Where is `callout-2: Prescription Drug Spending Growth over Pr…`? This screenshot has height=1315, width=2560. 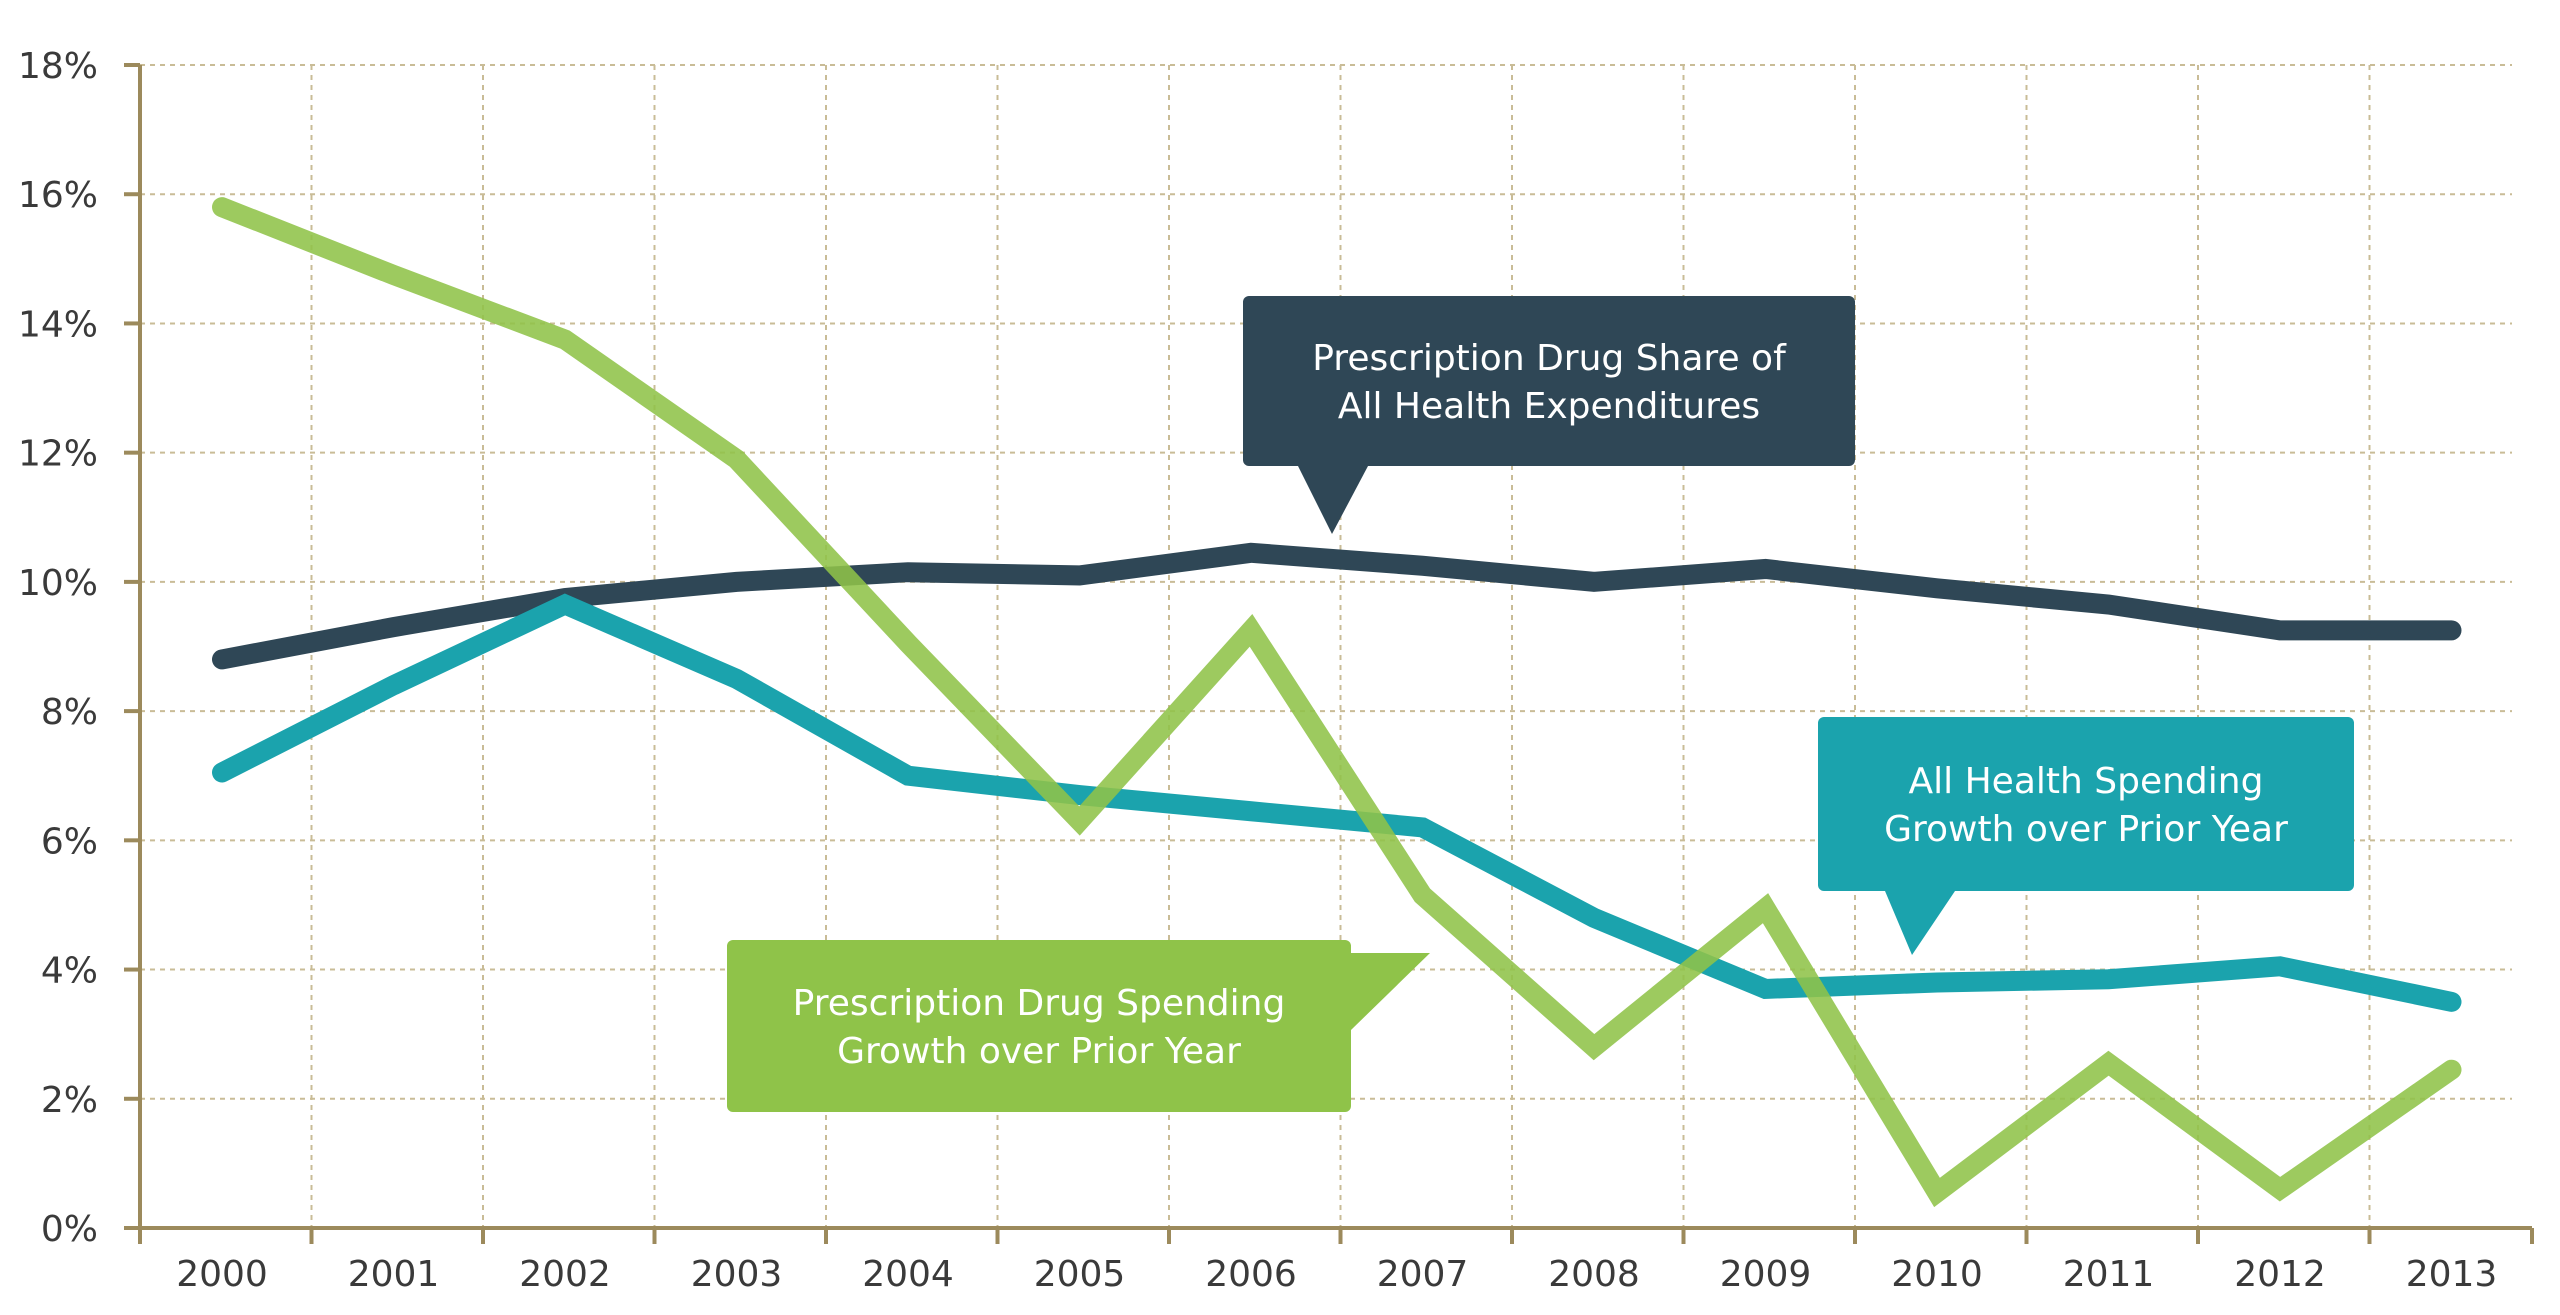 callout-2: Prescription Drug Spending Growth over Pr… is located at coordinates (1078, 1026).